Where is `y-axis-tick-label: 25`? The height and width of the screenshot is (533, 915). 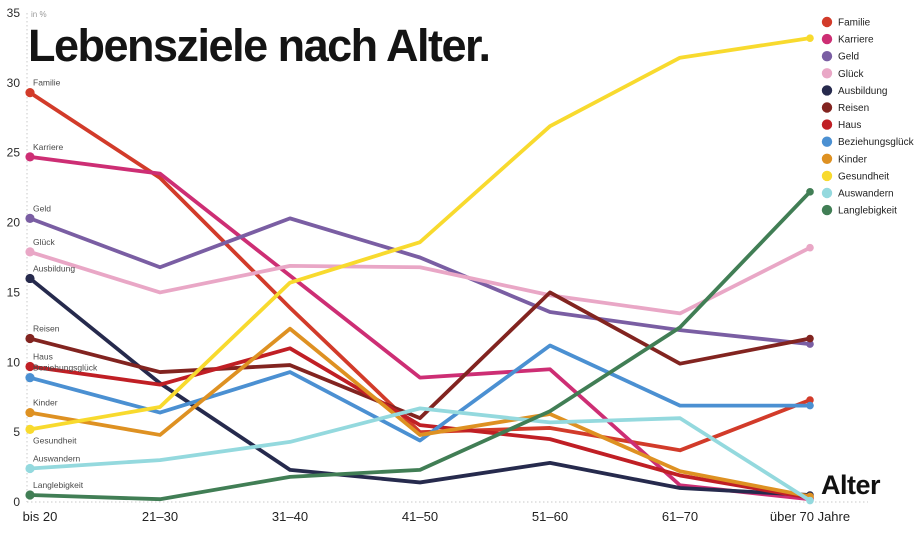
y-axis-tick-label: 25 is located at coordinates (14, 153).